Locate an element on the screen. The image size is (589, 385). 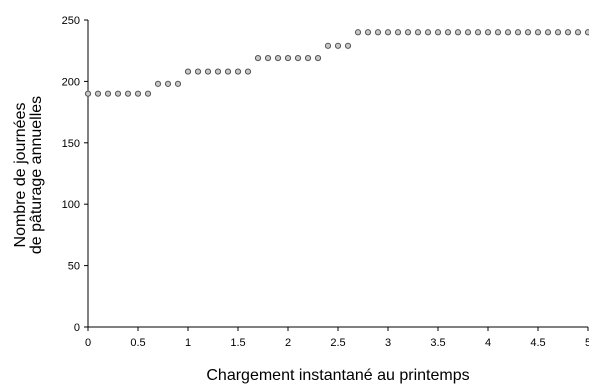
x-tick-label: 4 is located at coordinates (488, 343).